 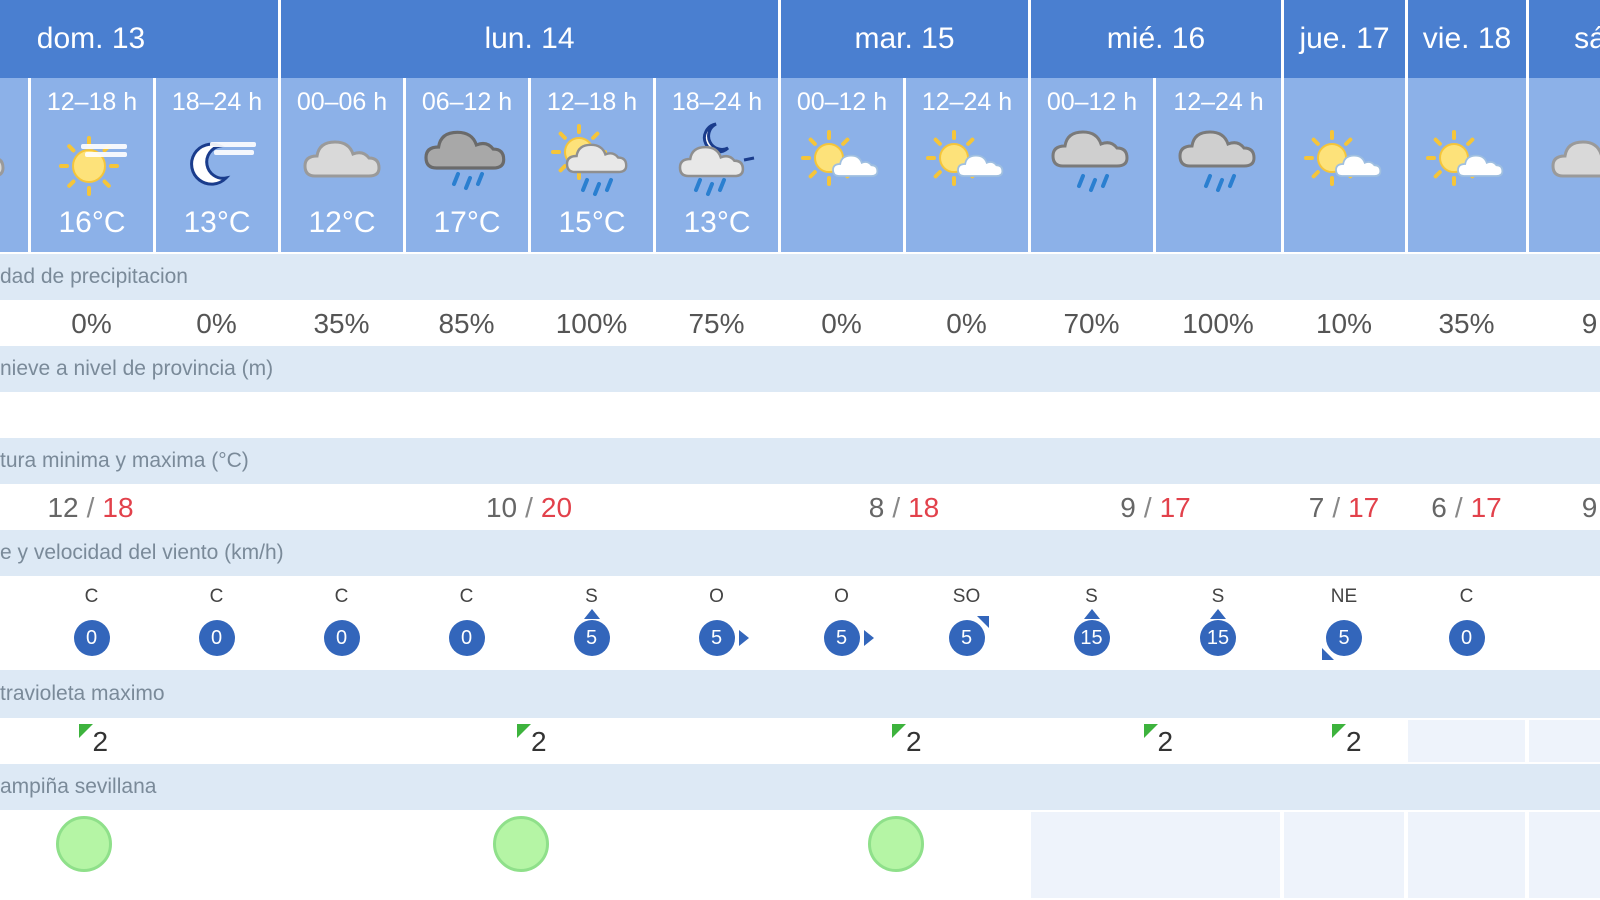 I want to click on period-temp: 17°C, so click(x=467, y=222).